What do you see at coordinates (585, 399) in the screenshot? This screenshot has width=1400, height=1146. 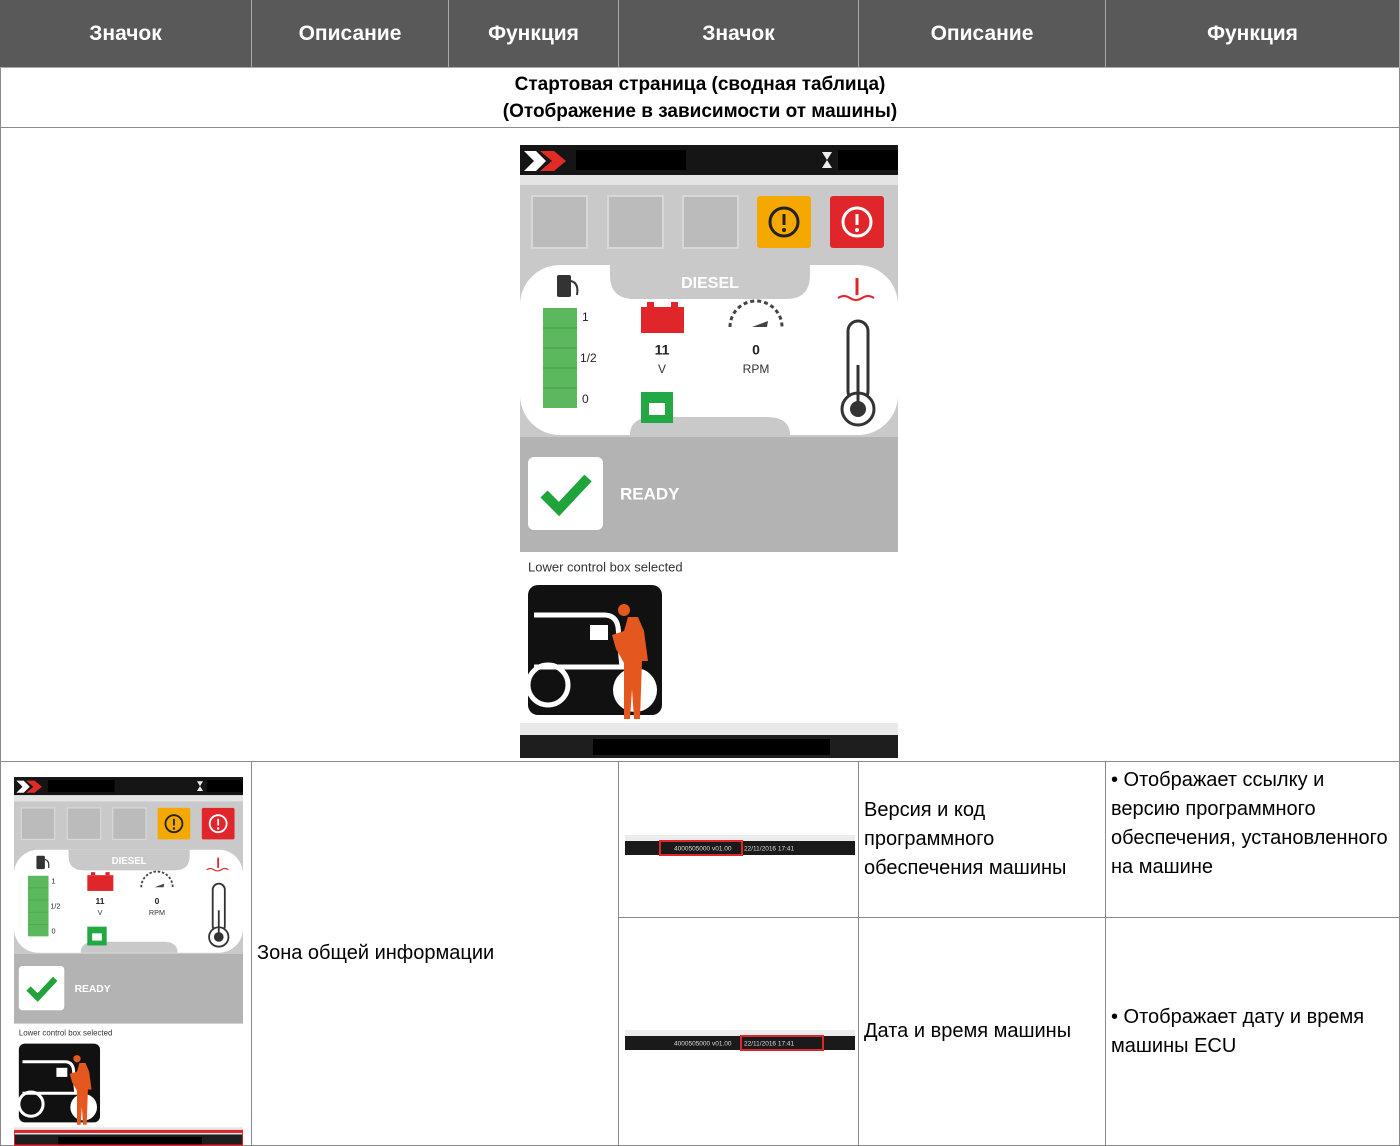 I see `fuel-level: 0` at bounding box center [585, 399].